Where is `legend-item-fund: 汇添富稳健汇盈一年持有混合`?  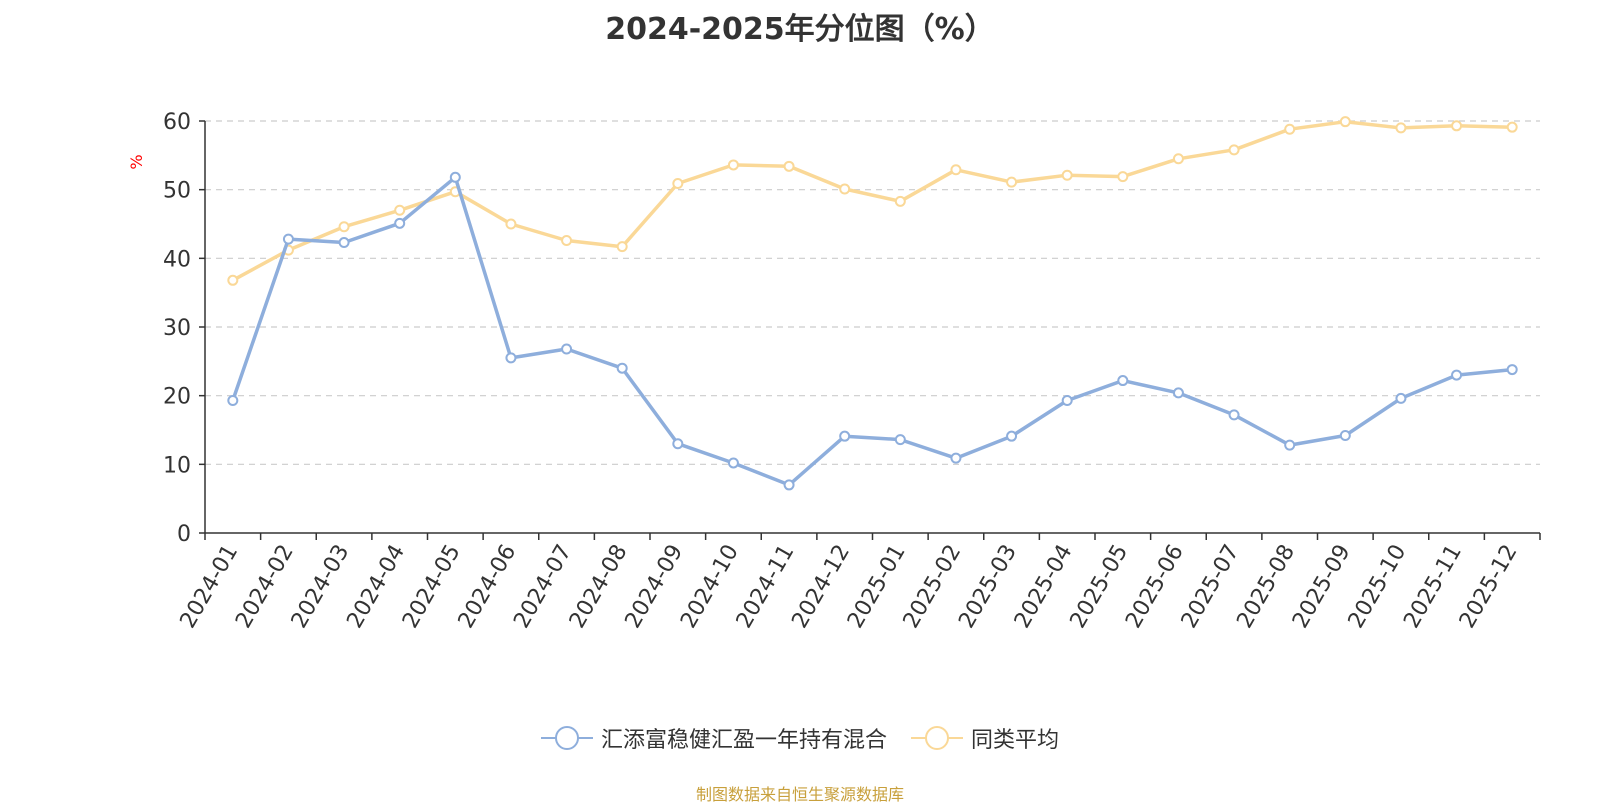 legend-item-fund: 汇添富稳健汇盈一年持有混合 is located at coordinates (713, 738).